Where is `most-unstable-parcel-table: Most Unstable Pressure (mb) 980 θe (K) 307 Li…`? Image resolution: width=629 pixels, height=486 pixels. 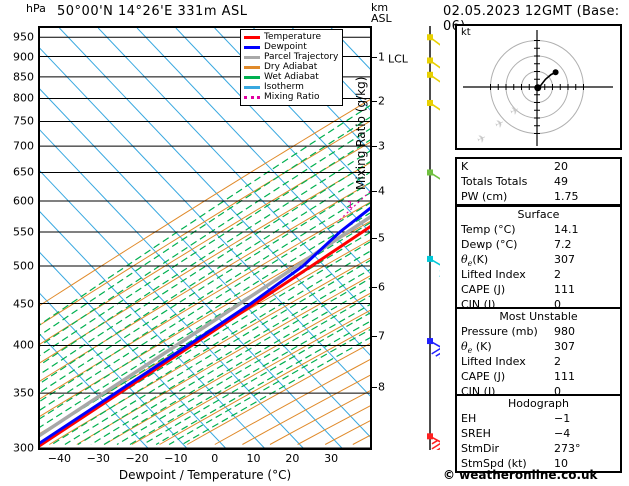 most-unstable-parcel-table: Most Unstable Pressure (mb) 980 θe (K) 307 Li… is located at coordinates (538, 354).